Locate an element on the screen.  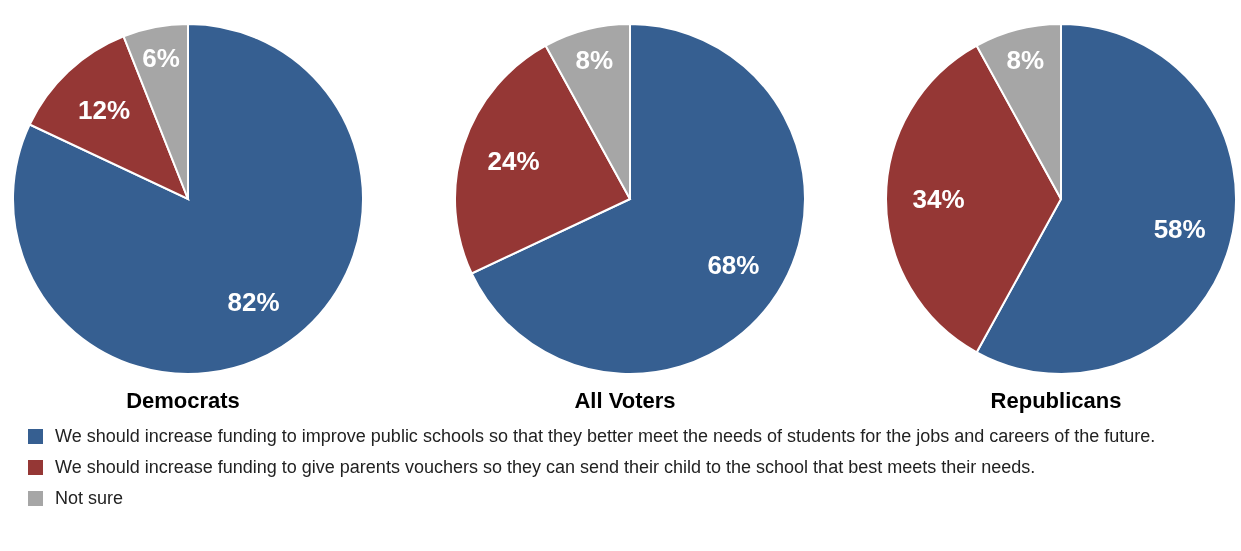
text: Democrats is located at coordinates (183, 401).